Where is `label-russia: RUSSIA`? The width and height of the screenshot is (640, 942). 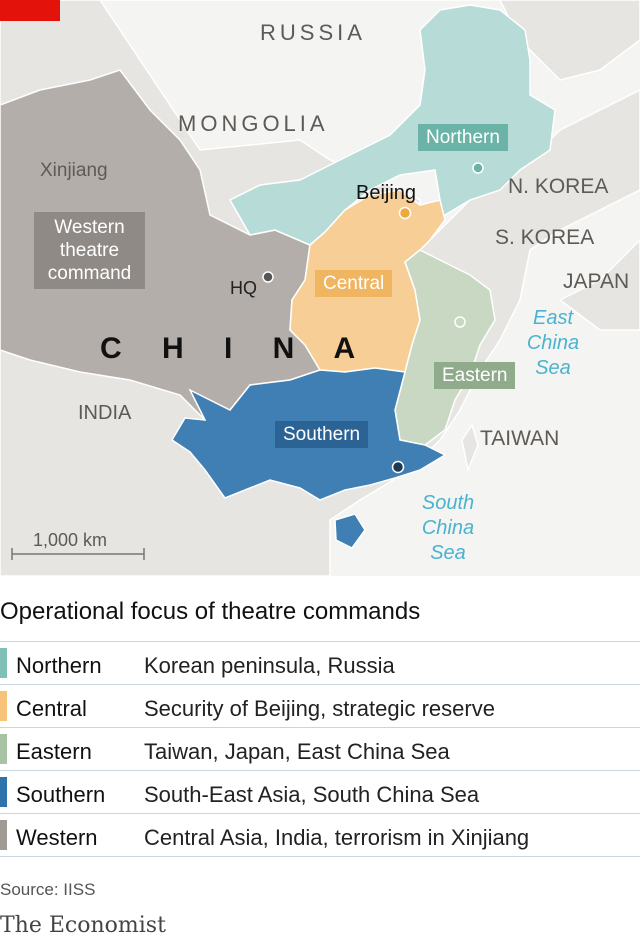
label-russia: RUSSIA is located at coordinates (313, 32).